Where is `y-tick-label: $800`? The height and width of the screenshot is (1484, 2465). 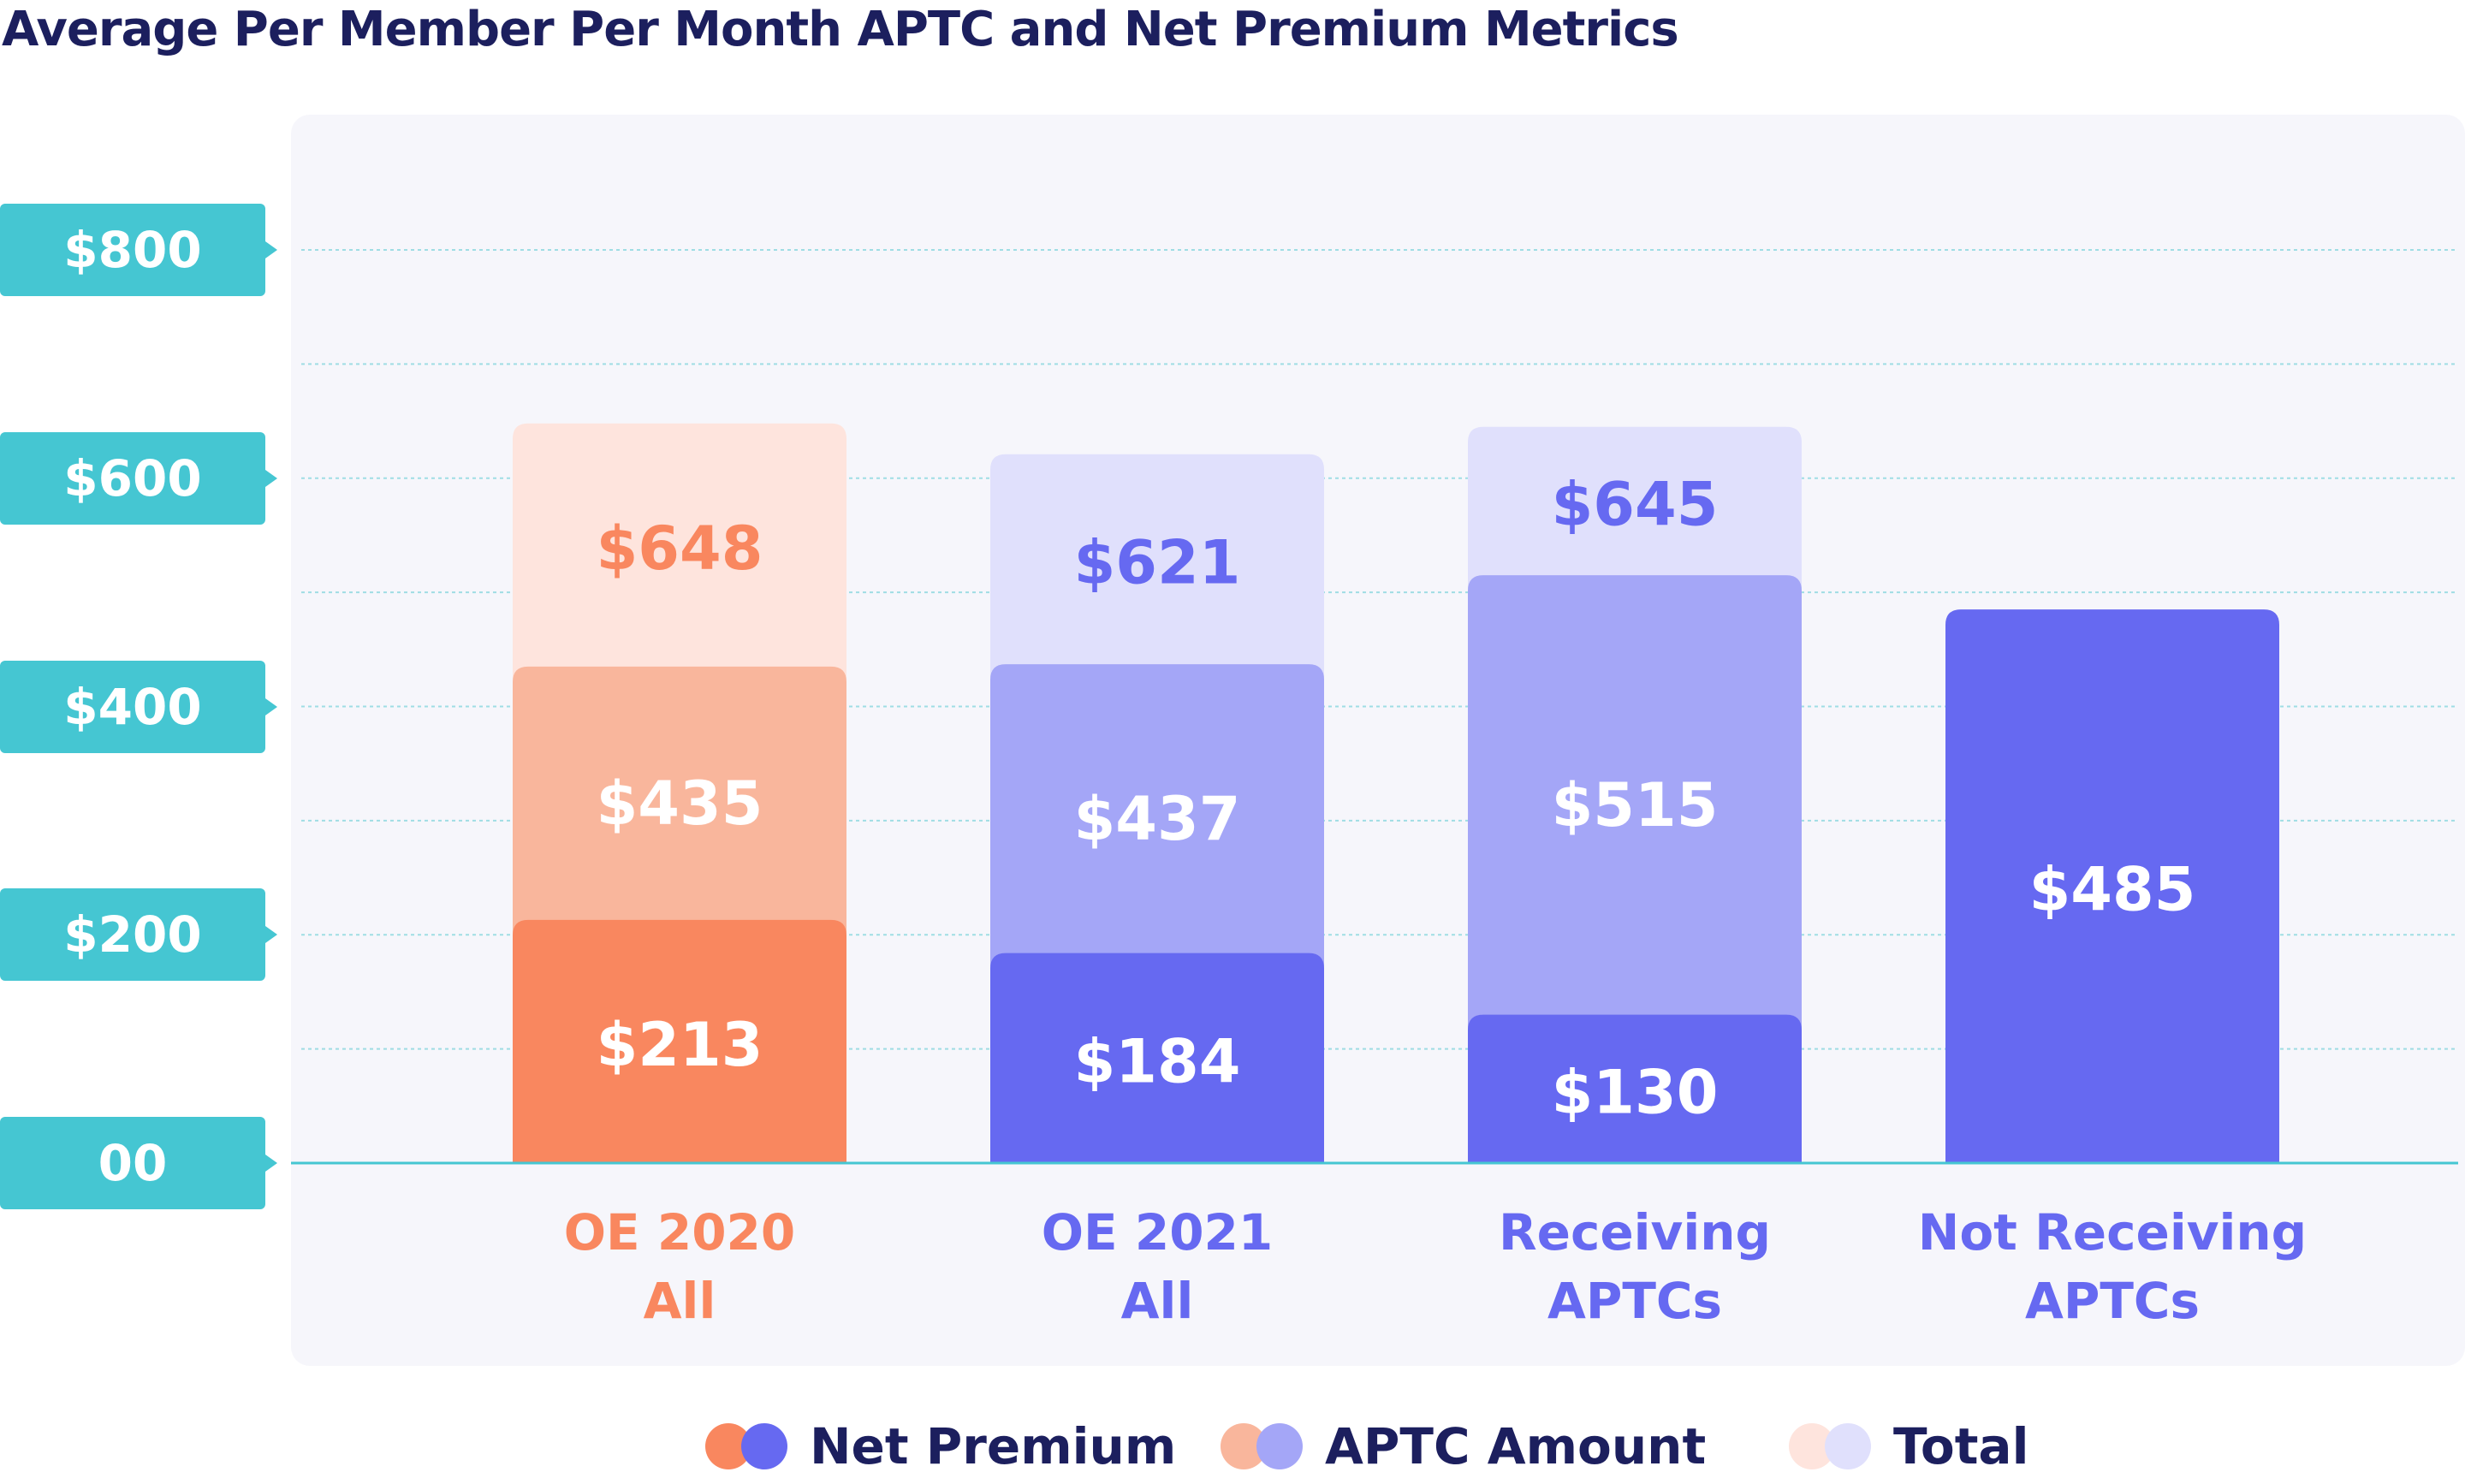
y-tick-label: $800 is located at coordinates (138, 250).